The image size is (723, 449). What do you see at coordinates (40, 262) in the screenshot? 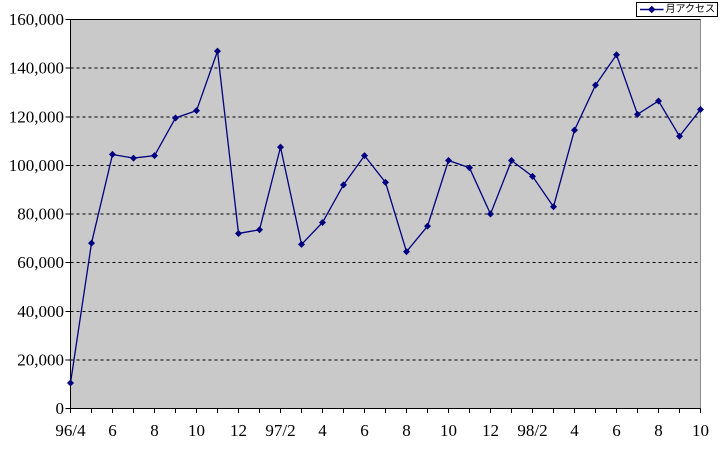
I see `y-axis-label: 60,000` at bounding box center [40, 262].